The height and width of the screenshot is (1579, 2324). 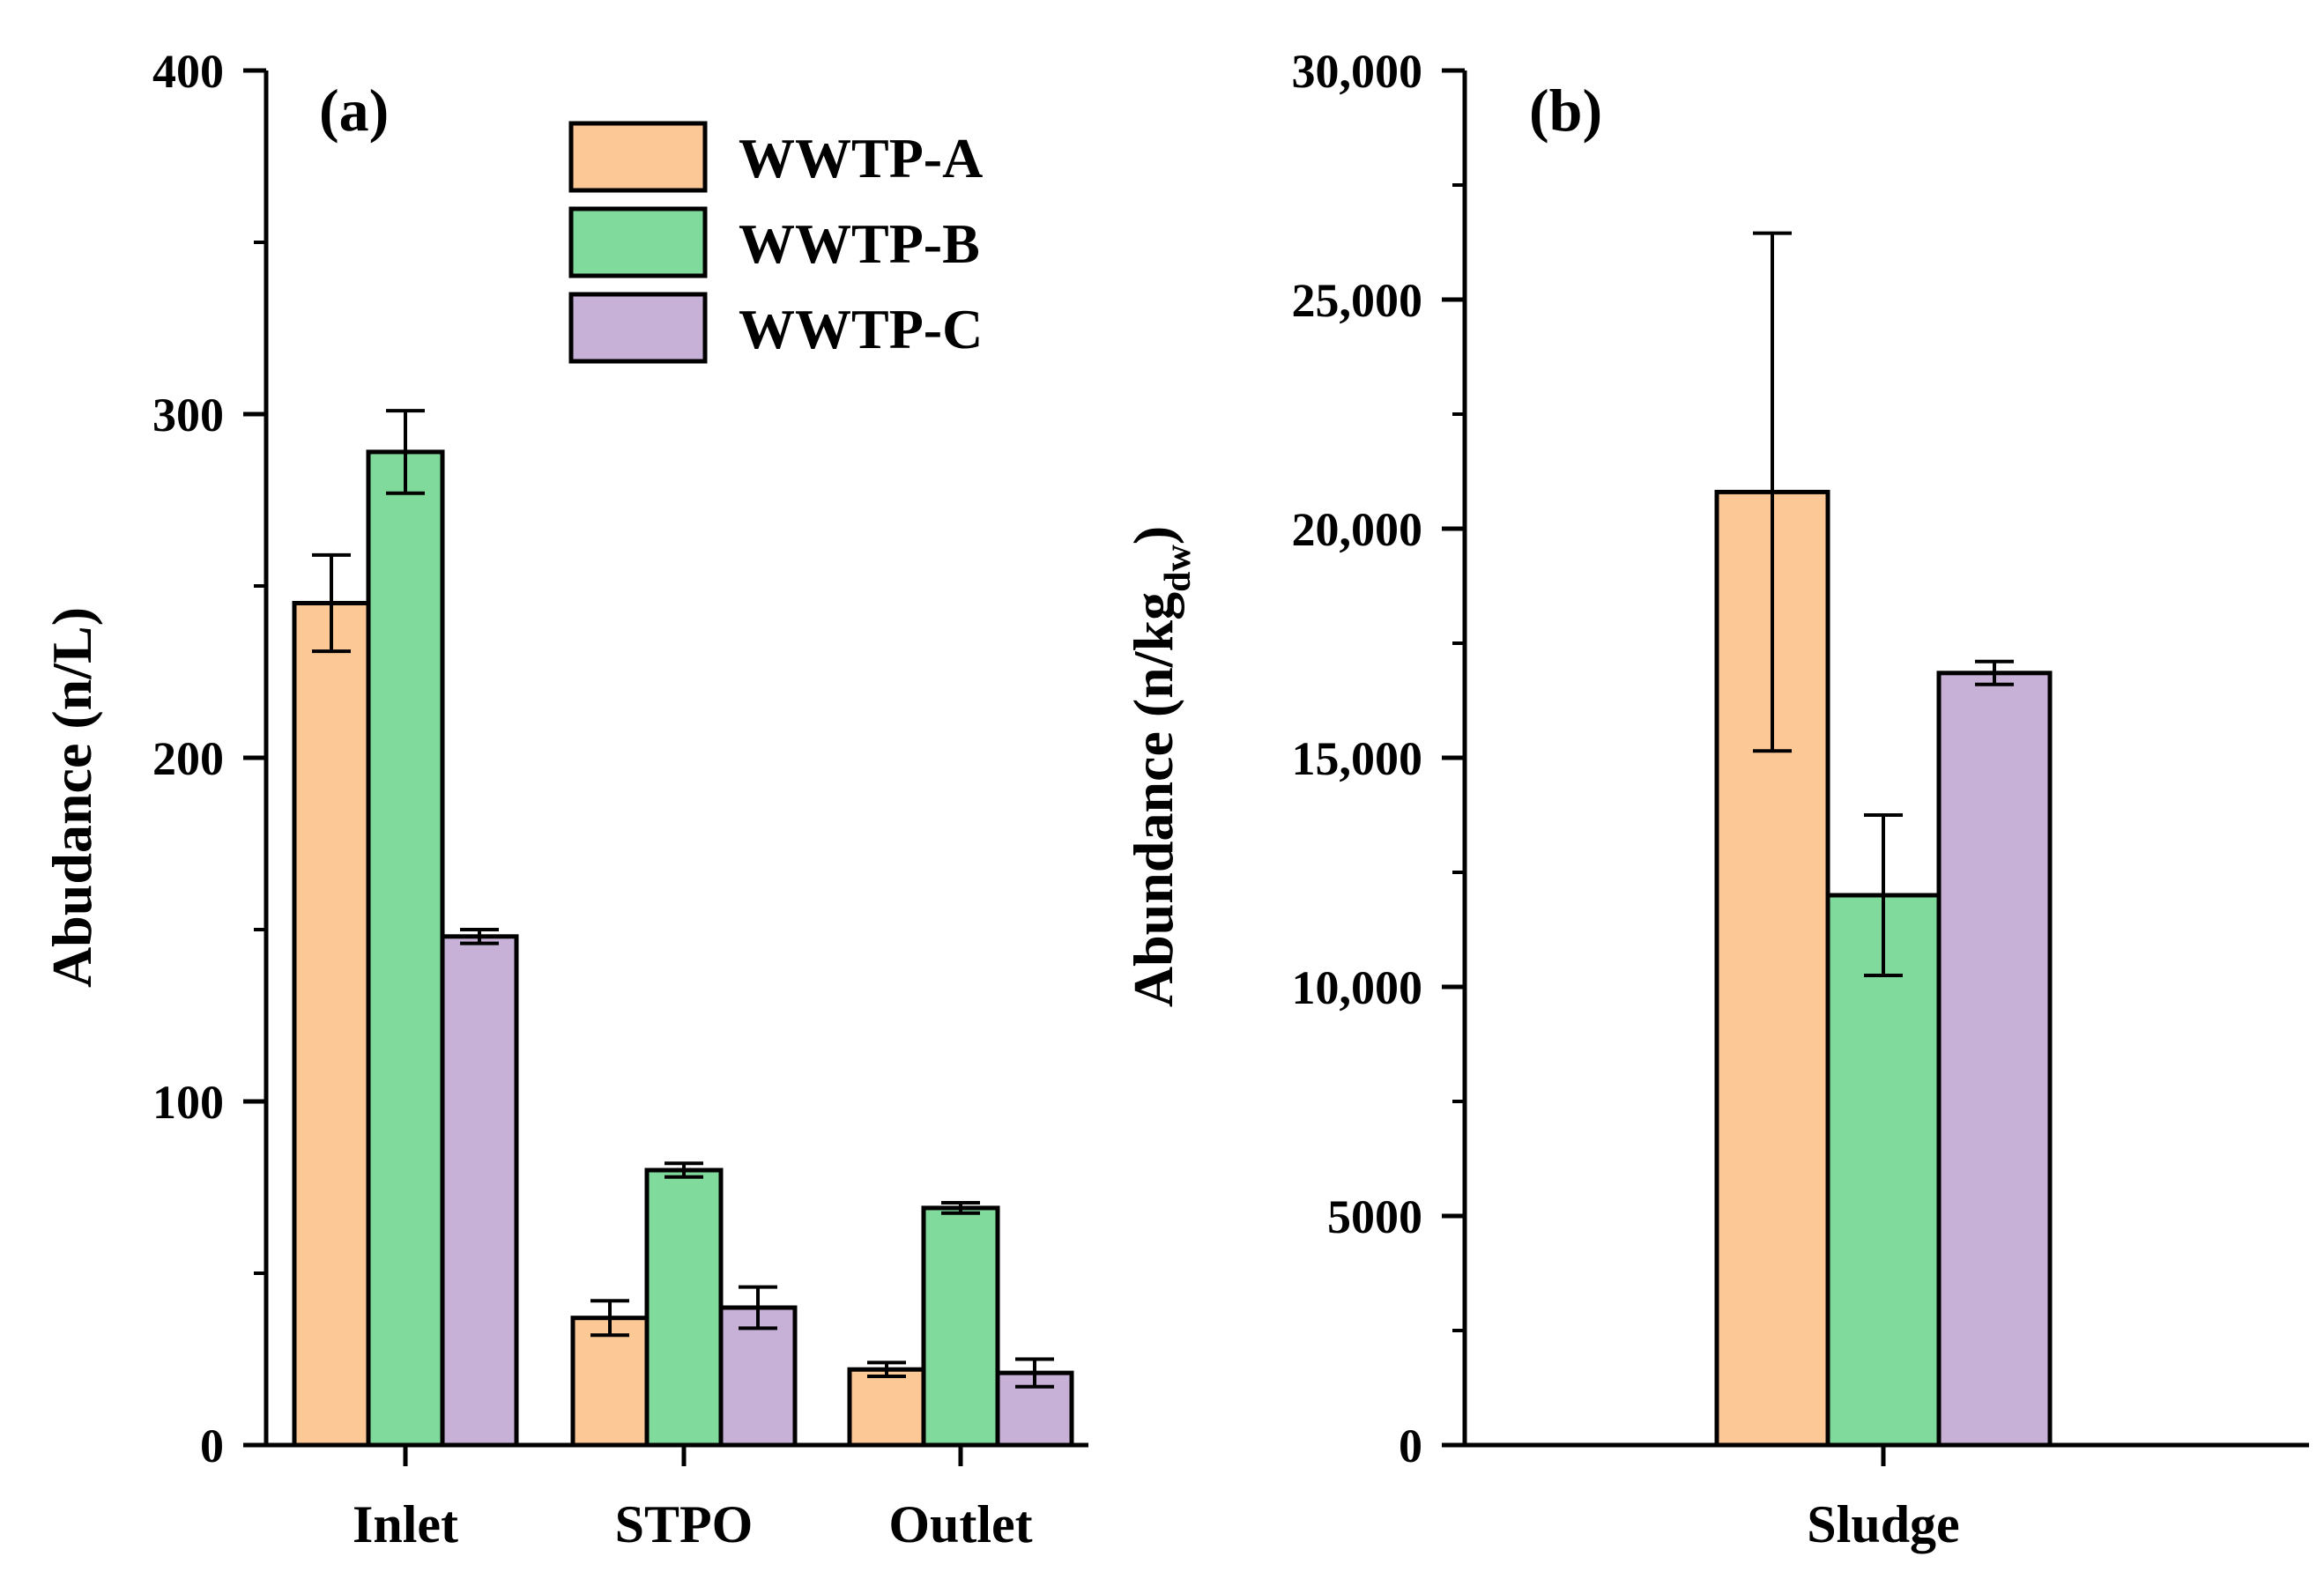 I want to click on bar-wwtp-b-sludge, so click(x=1883, y=1170).